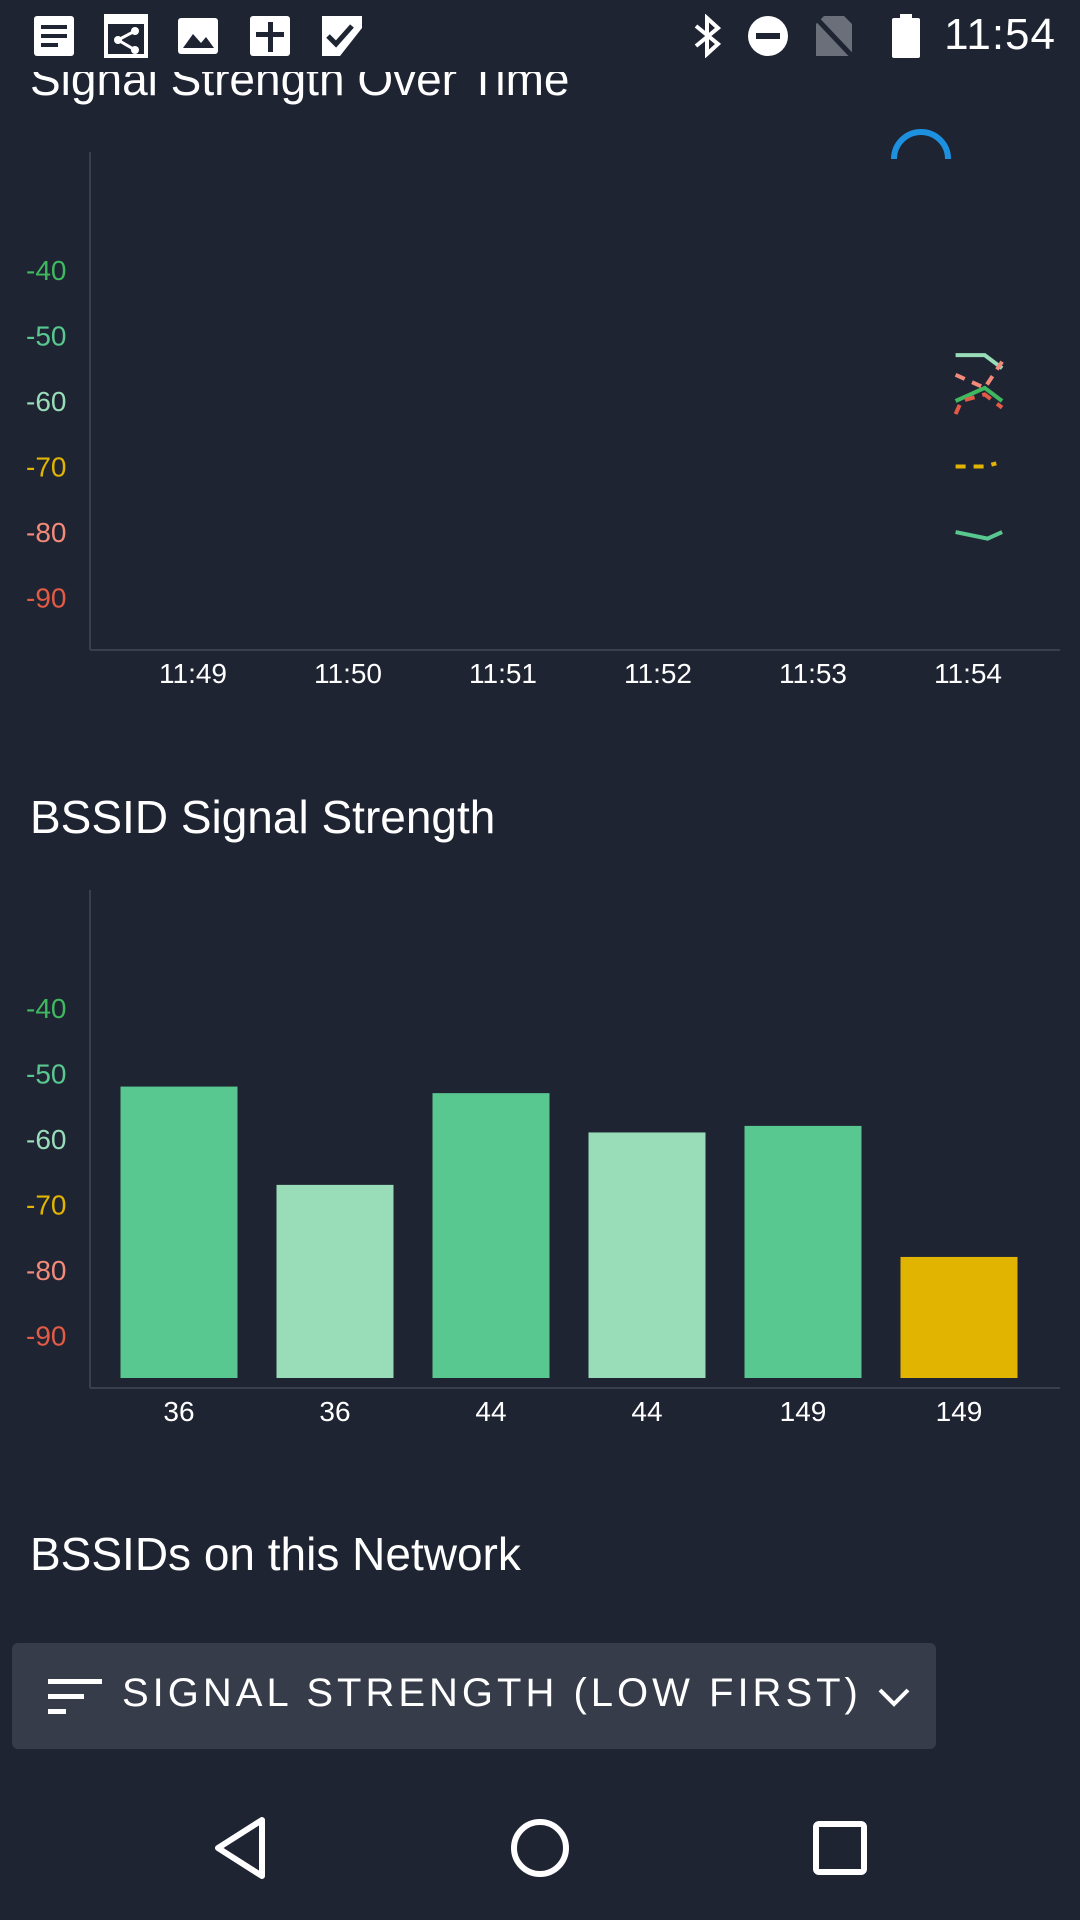  What do you see at coordinates (968, 673) in the screenshot?
I see `x-tick-label: 11:54` at bounding box center [968, 673].